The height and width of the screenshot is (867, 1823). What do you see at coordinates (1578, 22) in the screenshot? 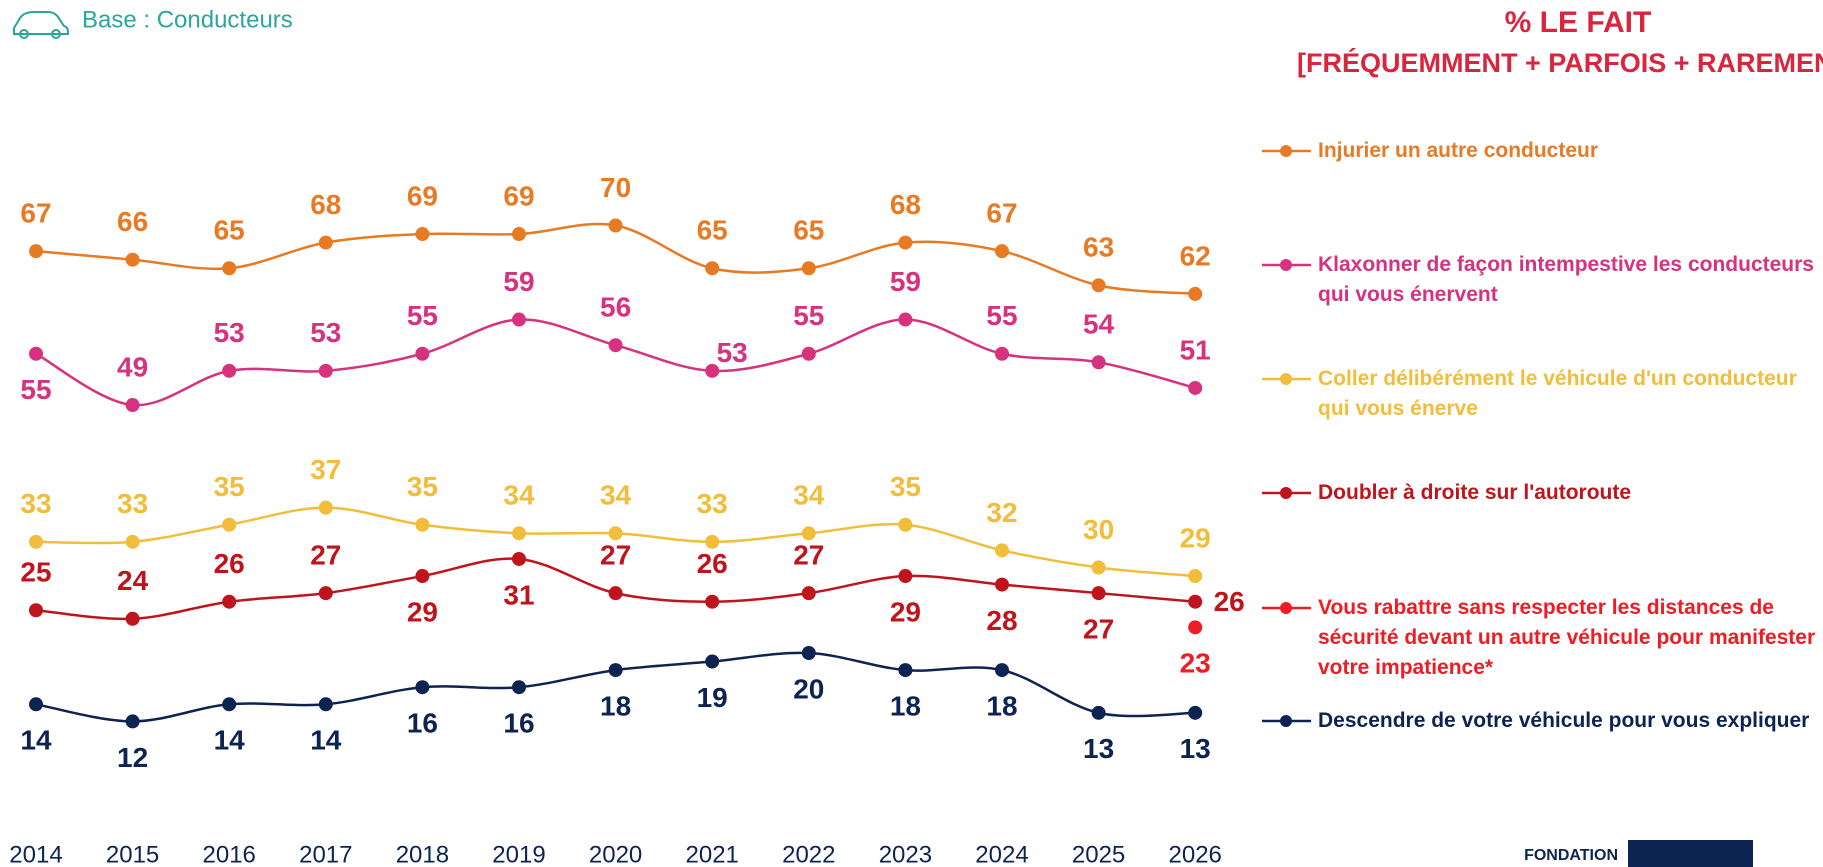
I see `header: % LE FAIT` at bounding box center [1578, 22].